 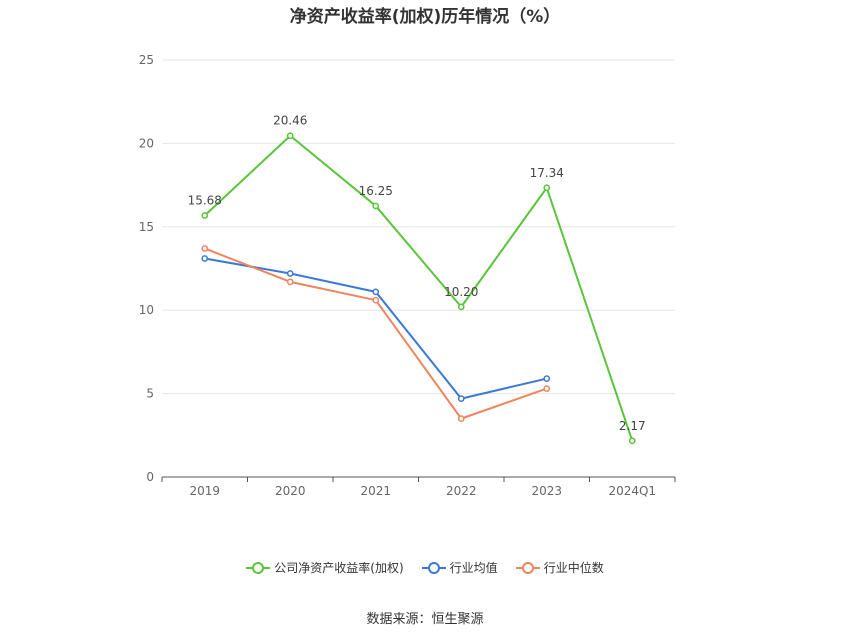 I want to click on data-label: 17.34, so click(x=547, y=173).